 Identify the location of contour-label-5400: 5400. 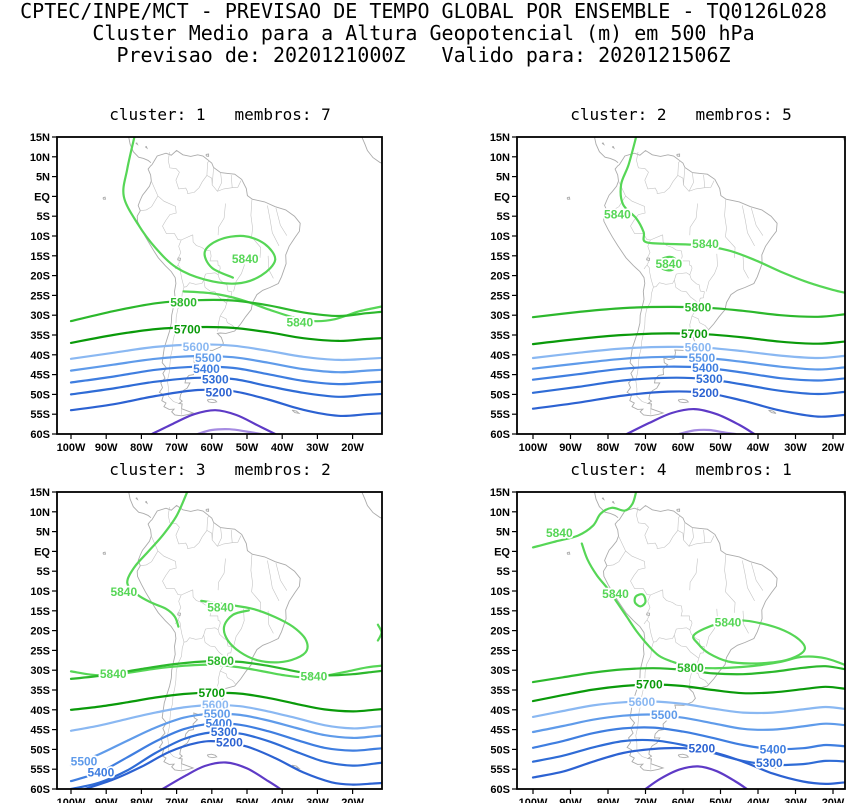
(218, 723).